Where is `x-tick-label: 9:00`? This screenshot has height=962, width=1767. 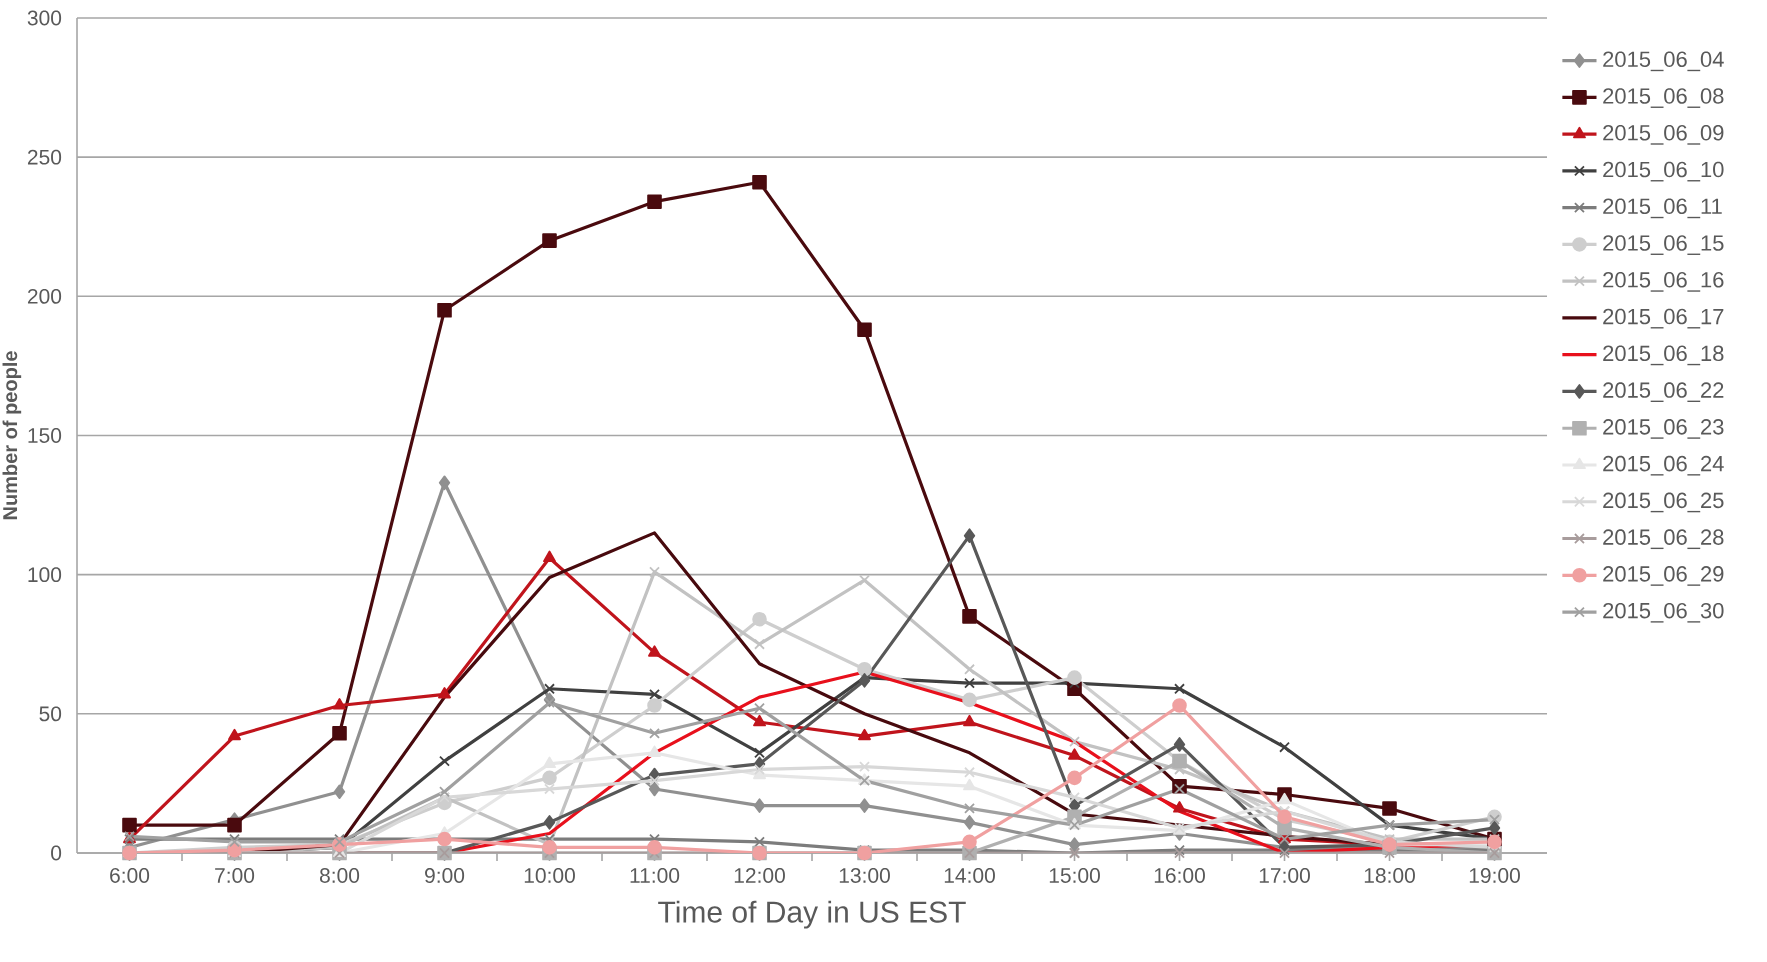 x-tick-label: 9:00 is located at coordinates (445, 875).